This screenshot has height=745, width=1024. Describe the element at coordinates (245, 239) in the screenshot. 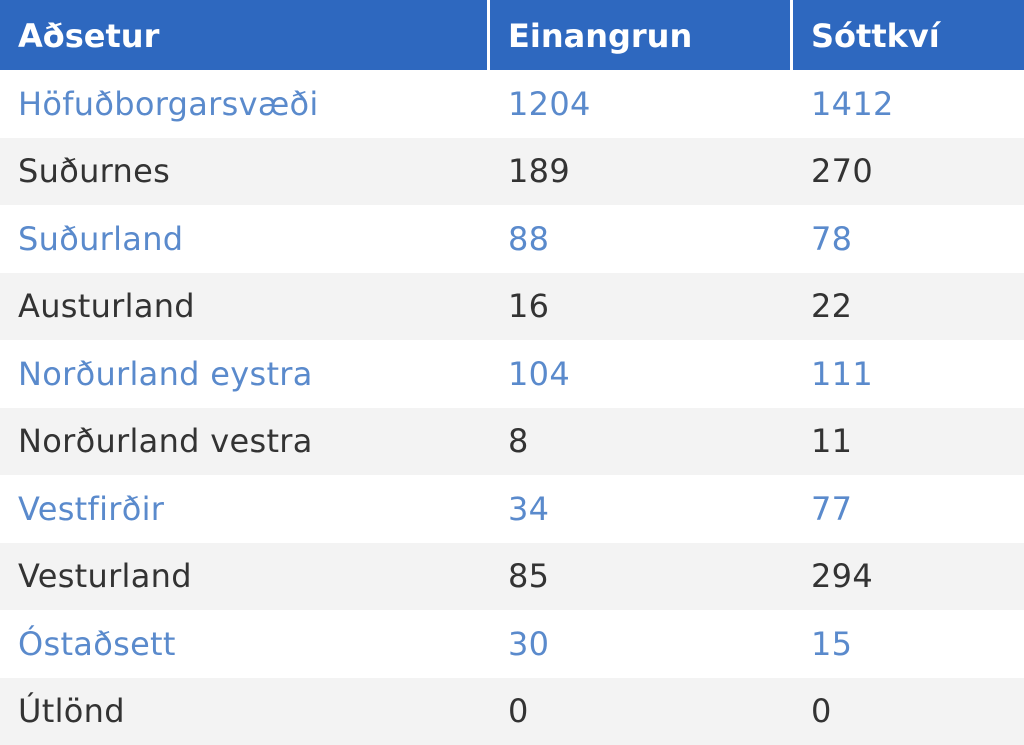

I see `region-cell: Suðurland` at that location.